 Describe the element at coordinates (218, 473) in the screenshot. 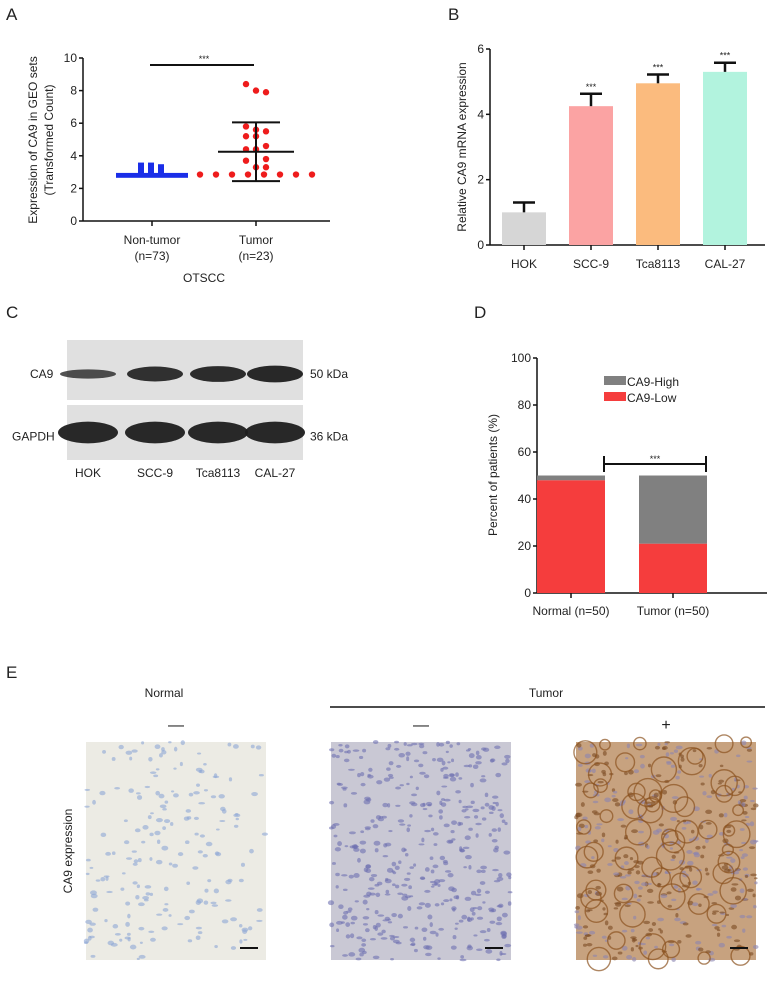

I see `blot-lane-label: Tca8113` at that location.